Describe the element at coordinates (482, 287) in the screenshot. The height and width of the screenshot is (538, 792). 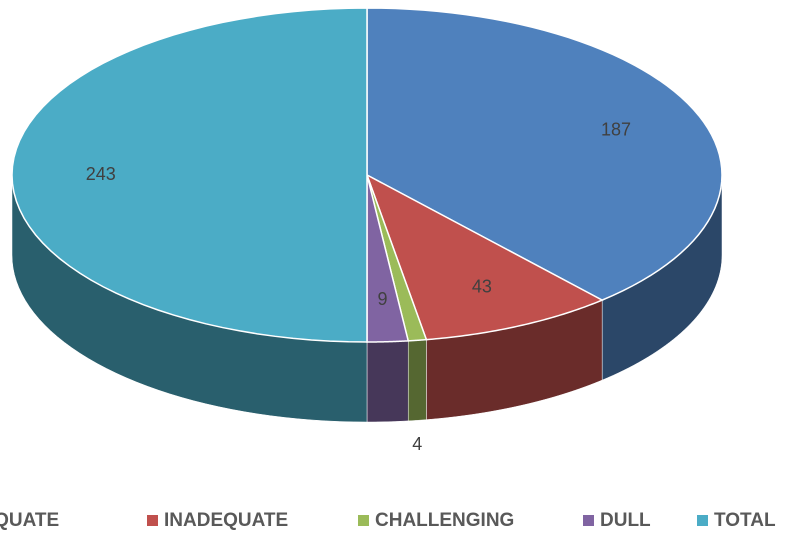
I see `data-label: 43` at that location.